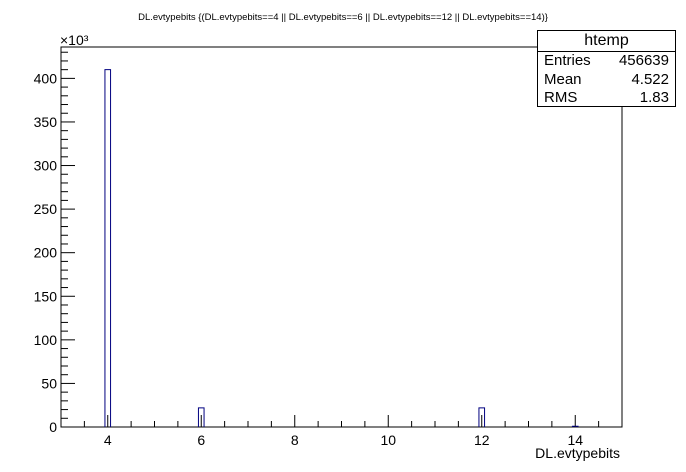  I want to click on stats-label: Mean, so click(563, 79).